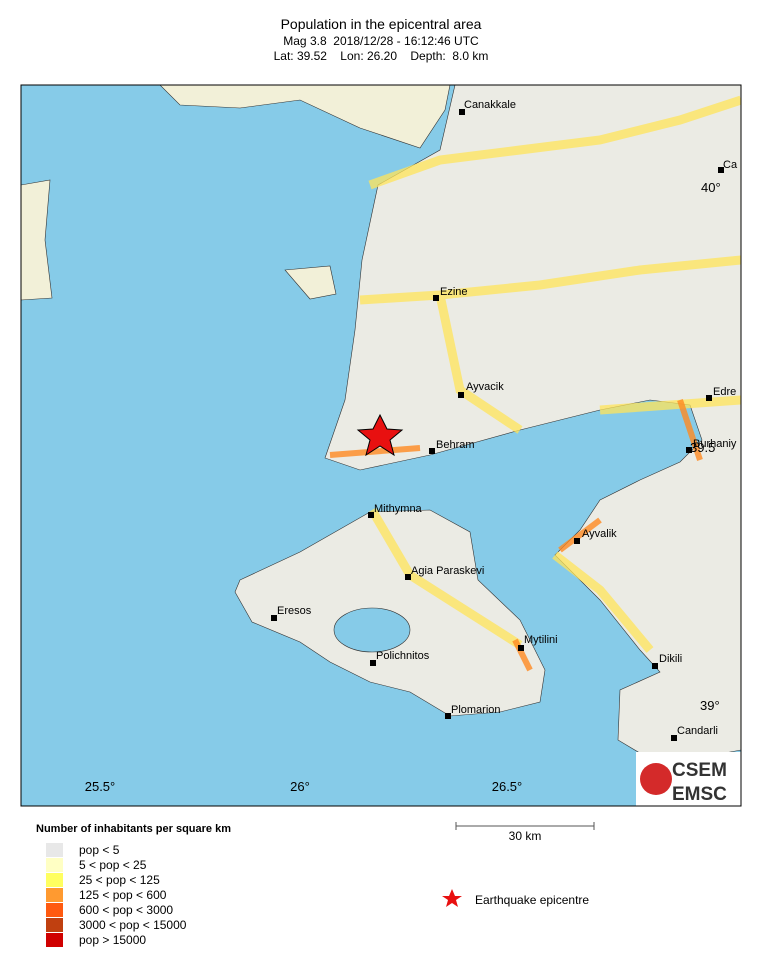  Describe the element at coordinates (305, 117) in the screenshot. I see `land` at that location.